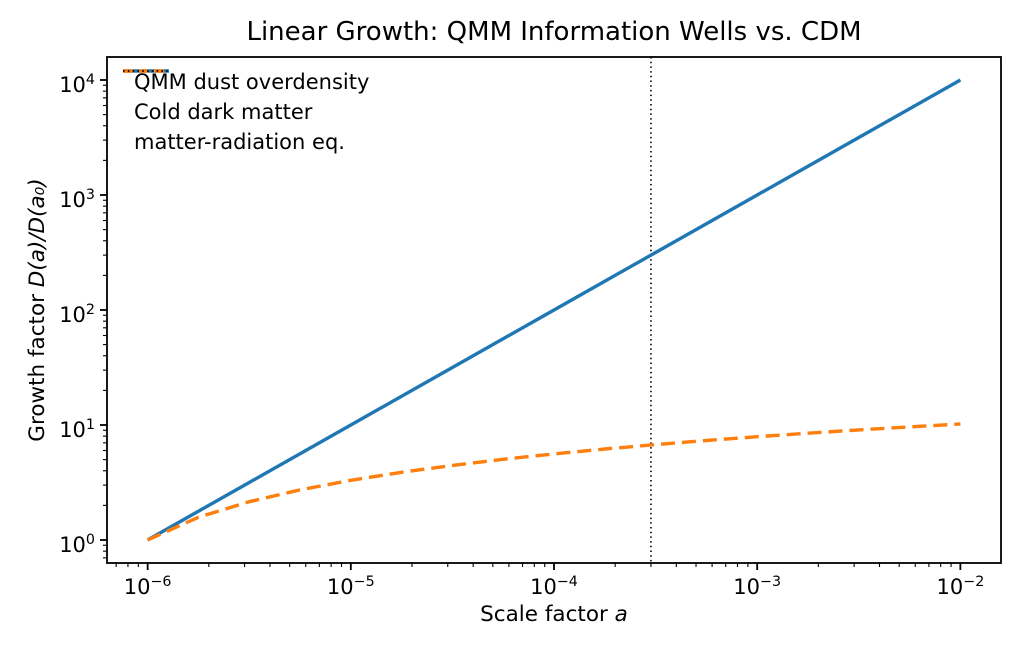  I want to click on legend-sample-dashed-line, so click(146, 71).